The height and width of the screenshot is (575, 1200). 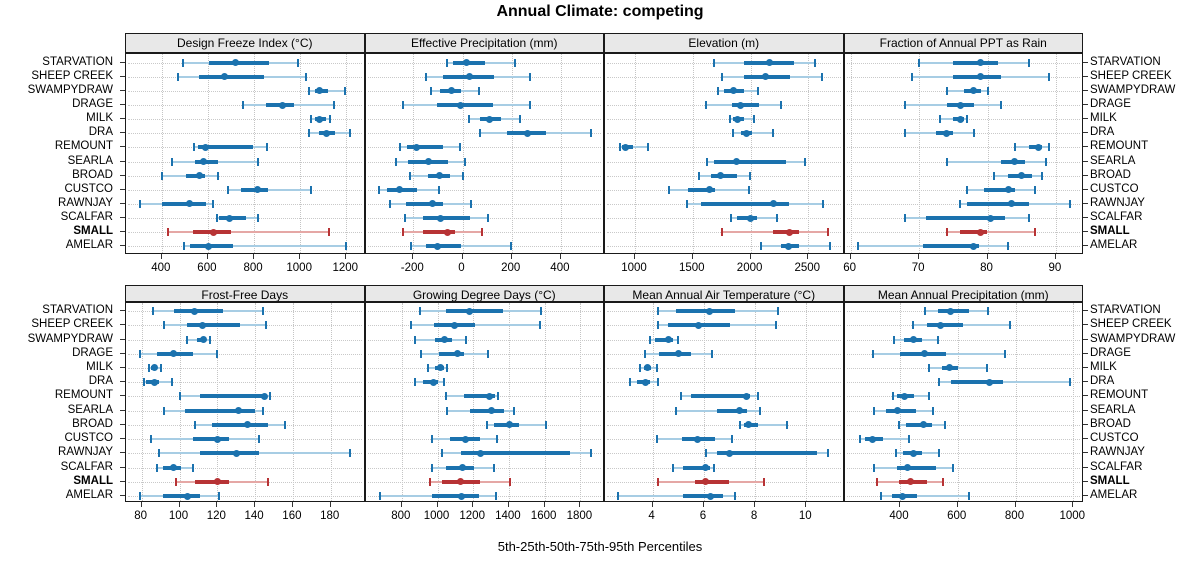 What do you see at coordinates (899, 516) in the screenshot?
I see `x-tick-label: 400` at bounding box center [899, 516].